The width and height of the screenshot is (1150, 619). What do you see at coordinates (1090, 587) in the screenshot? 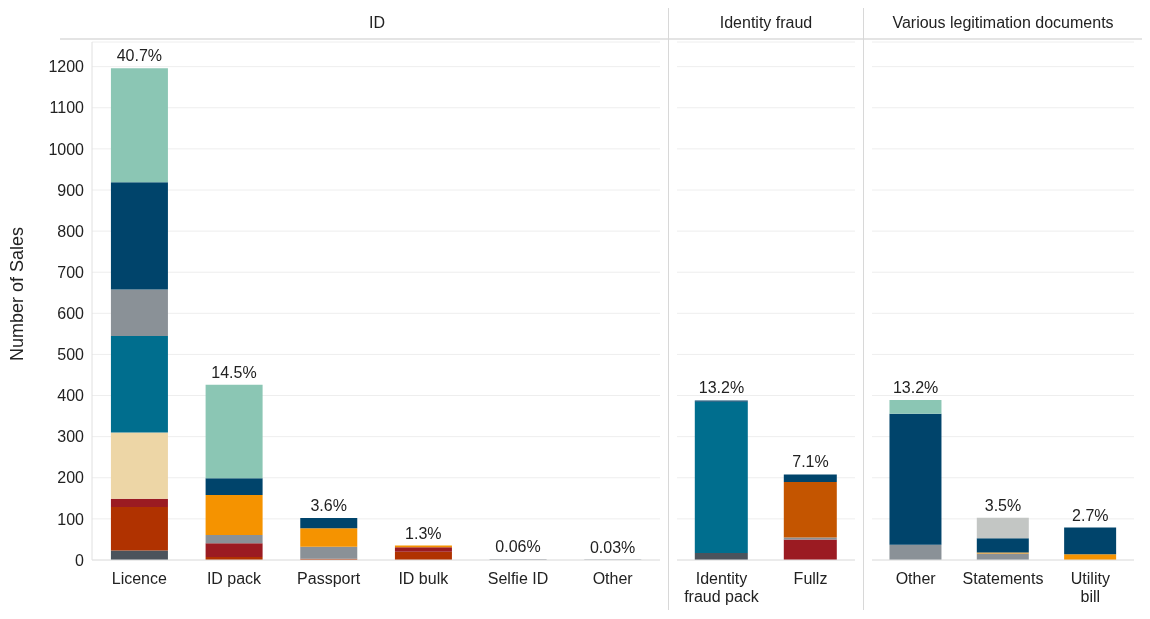
I see `x-tick-label: Utility bill` at bounding box center [1090, 587].